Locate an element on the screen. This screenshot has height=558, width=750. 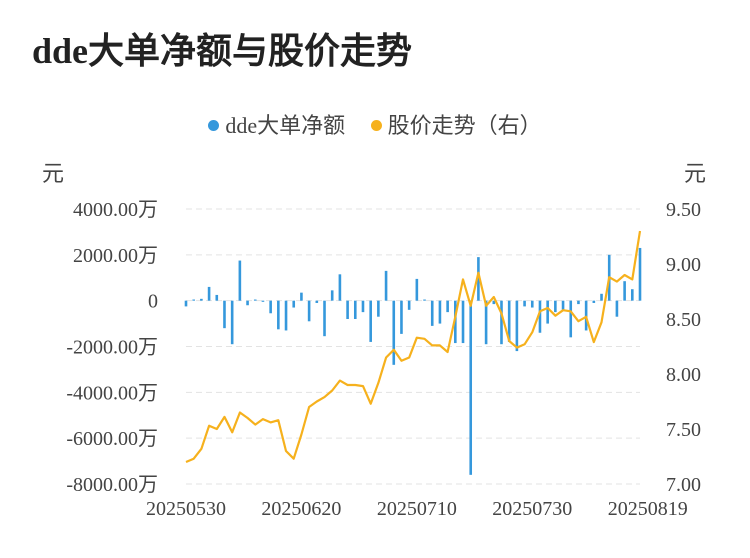
right-tick-label: 8.50 is located at coordinates (683, 320).